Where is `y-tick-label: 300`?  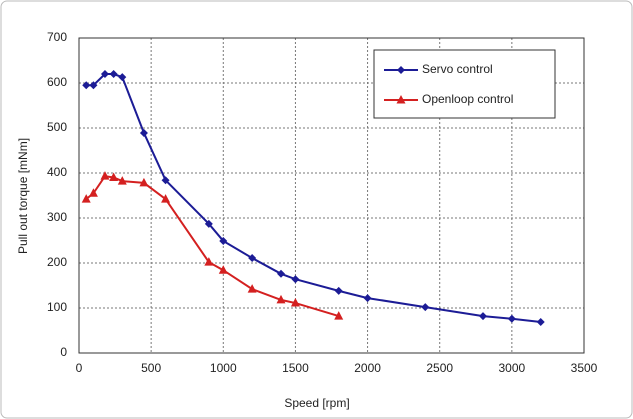
y-tick-label: 300 is located at coordinates (57, 217).